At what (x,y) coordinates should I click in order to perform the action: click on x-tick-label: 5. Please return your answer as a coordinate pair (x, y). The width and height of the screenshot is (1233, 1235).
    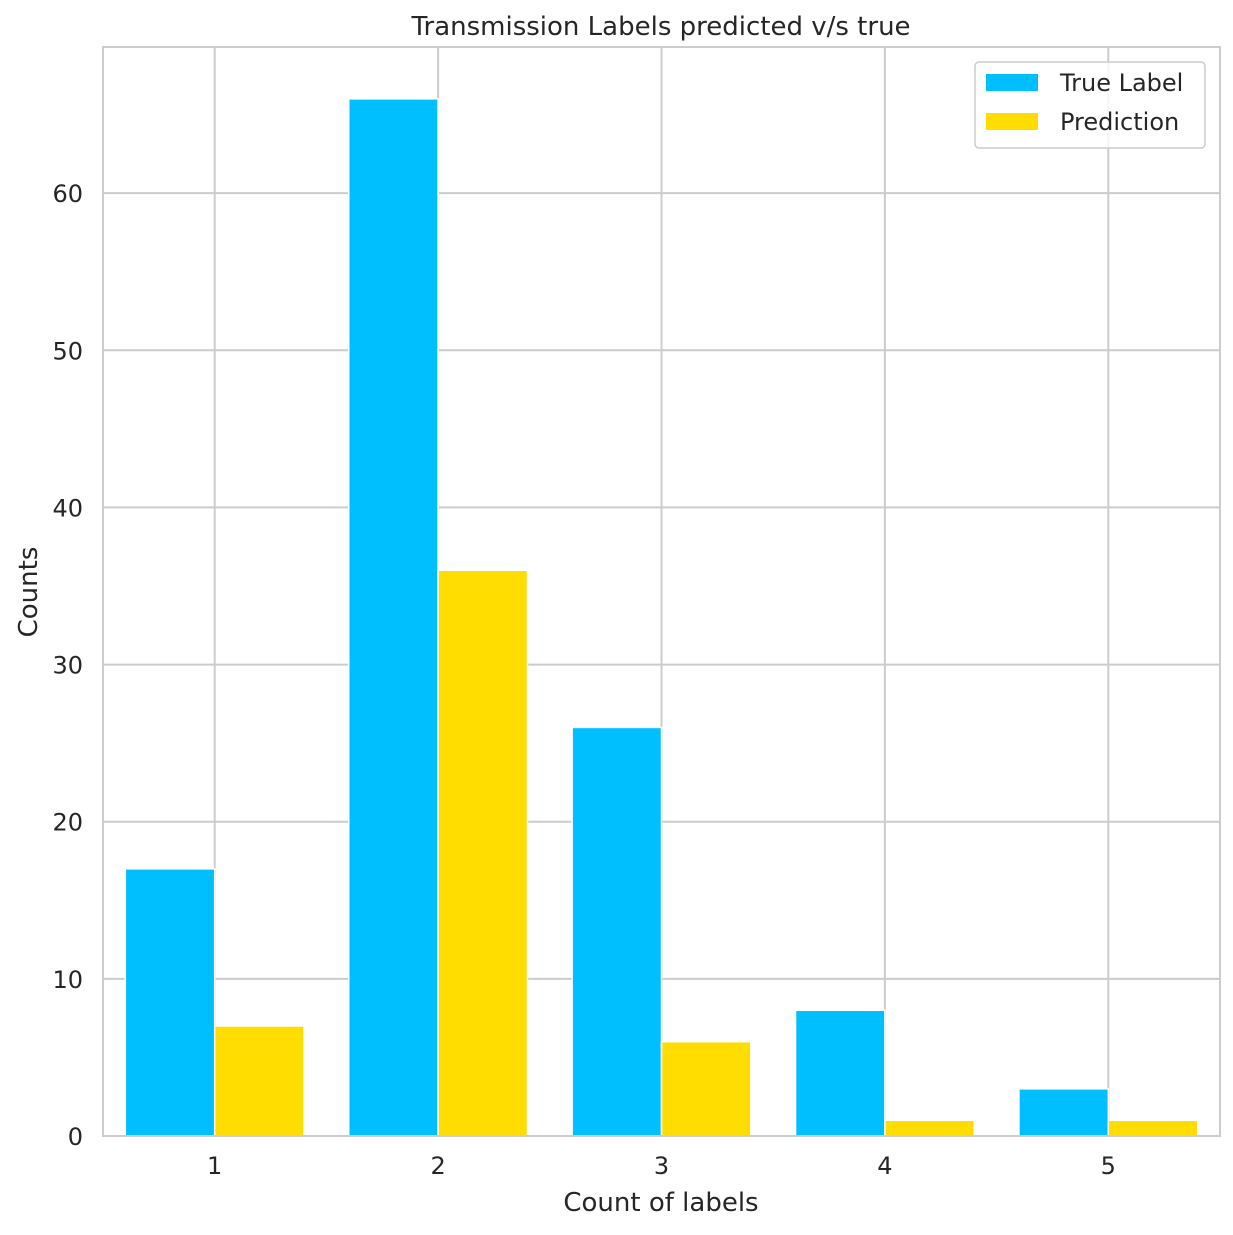
    Looking at the image, I should click on (1108, 1166).